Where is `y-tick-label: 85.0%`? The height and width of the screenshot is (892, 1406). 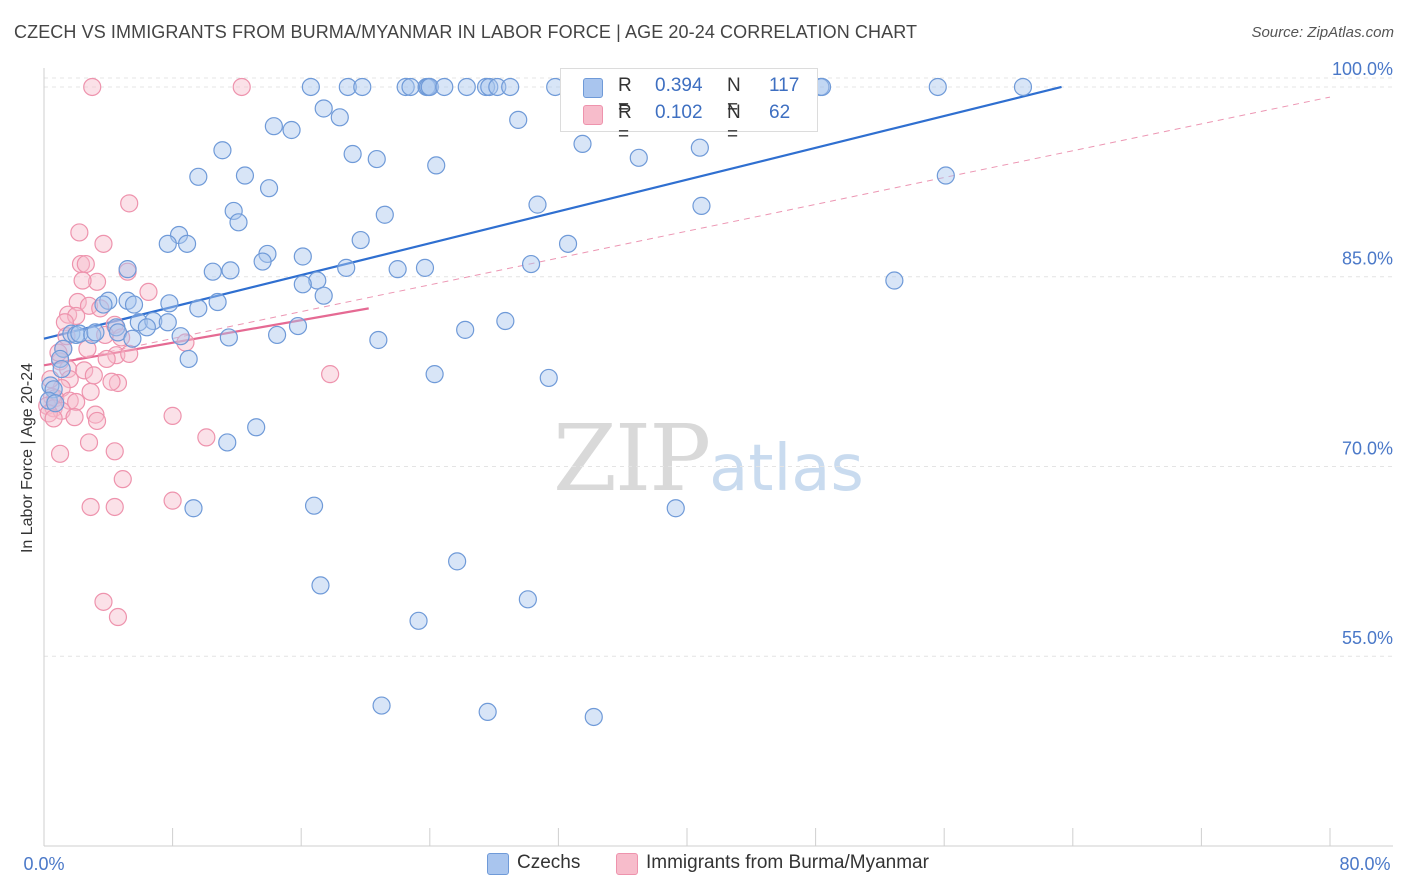
y-tick-label: 85.0% is located at coordinates (1367, 259).